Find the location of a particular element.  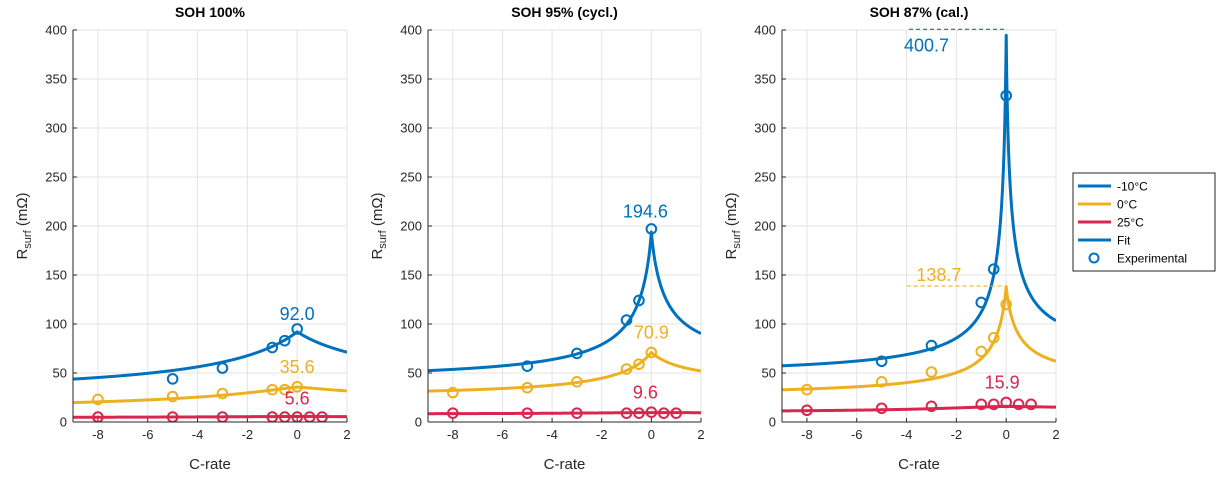

peak-value-label: 194.6 is located at coordinates (645, 211).